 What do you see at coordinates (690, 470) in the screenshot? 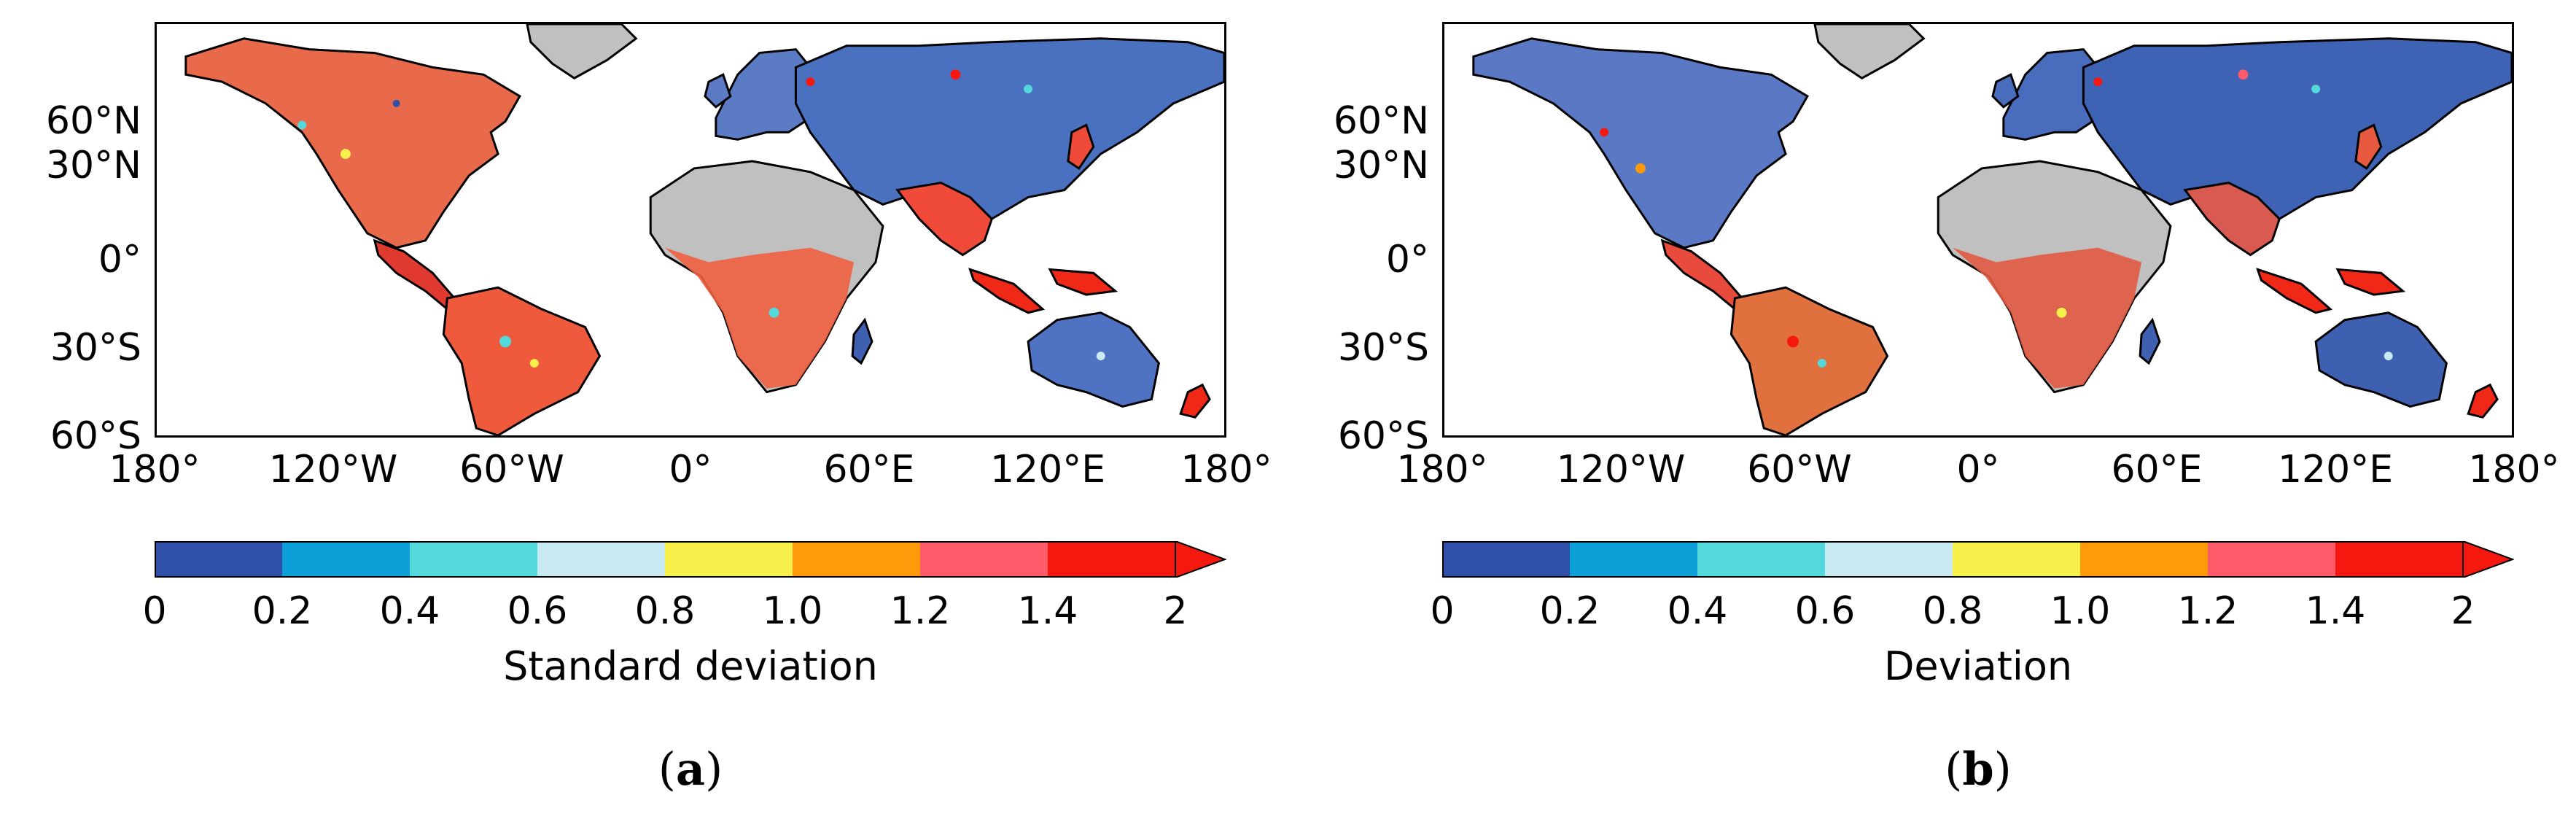
I see `lon-tick-0: 0°` at bounding box center [690, 470].